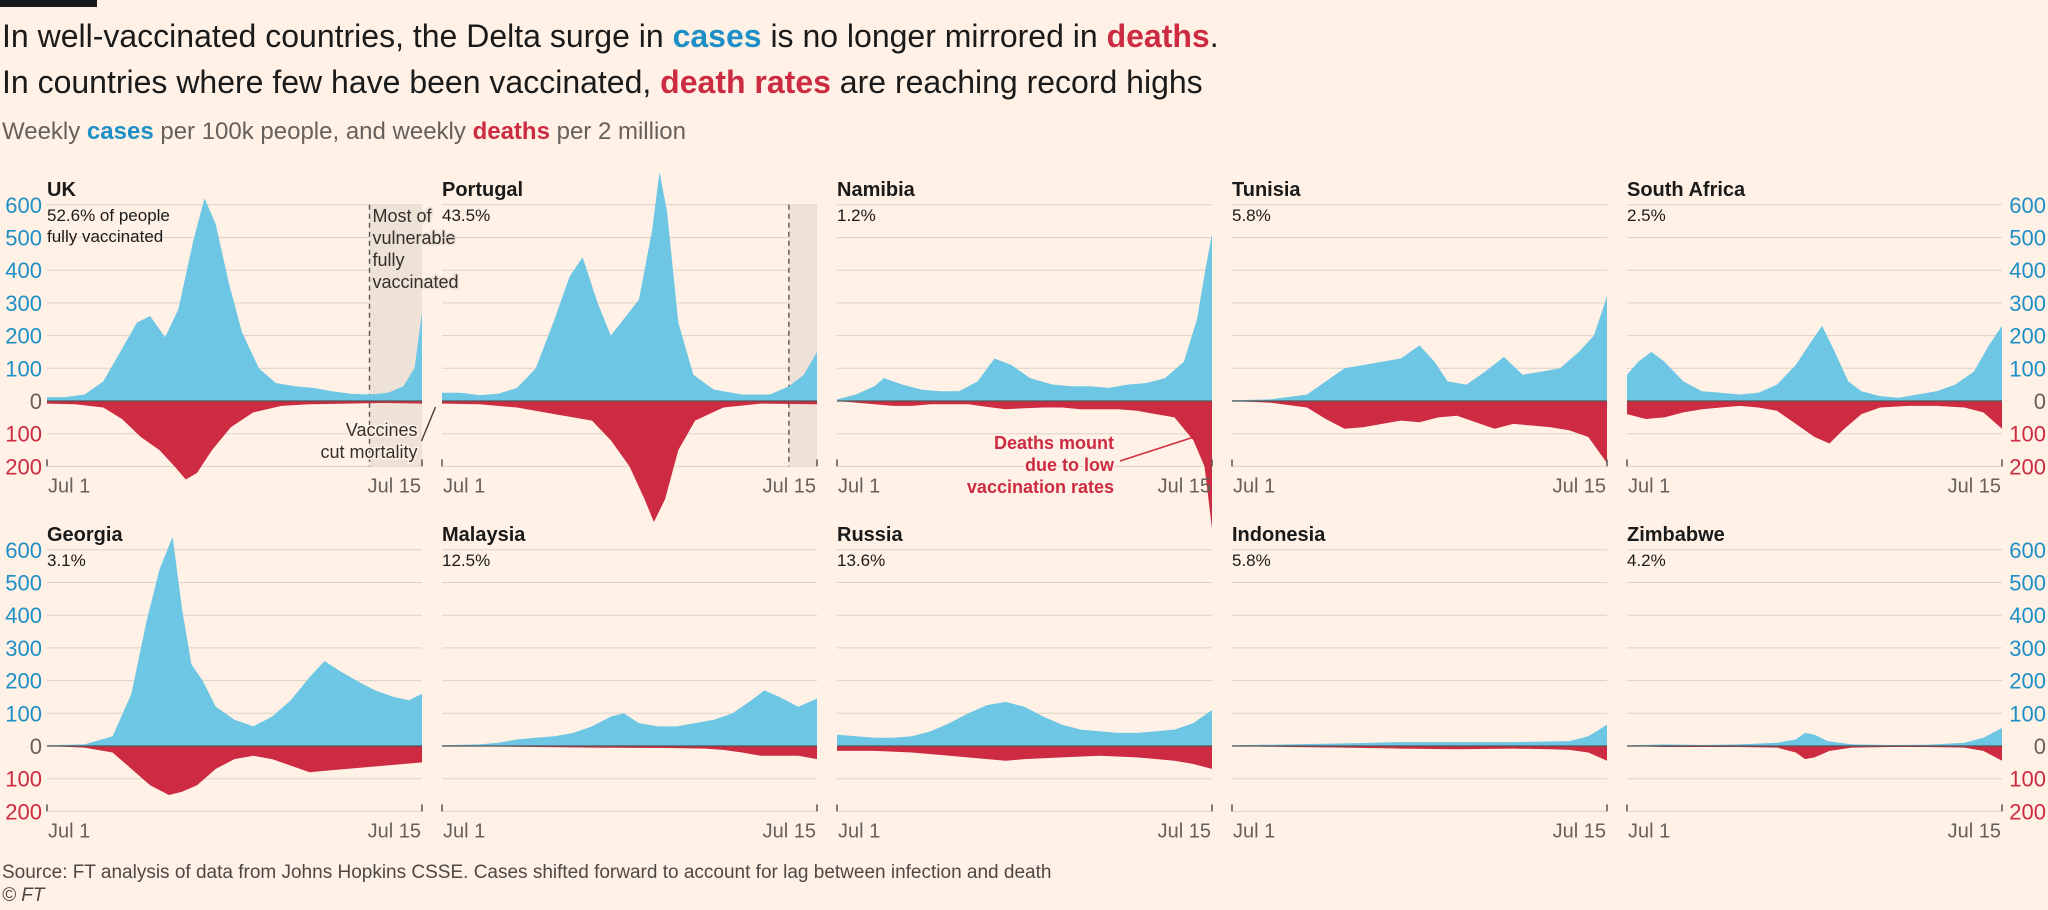 The width and height of the screenshot is (2048, 910). Describe the element at coordinates (234, 641) in the screenshot. I see `cases-area-georgia` at that location.